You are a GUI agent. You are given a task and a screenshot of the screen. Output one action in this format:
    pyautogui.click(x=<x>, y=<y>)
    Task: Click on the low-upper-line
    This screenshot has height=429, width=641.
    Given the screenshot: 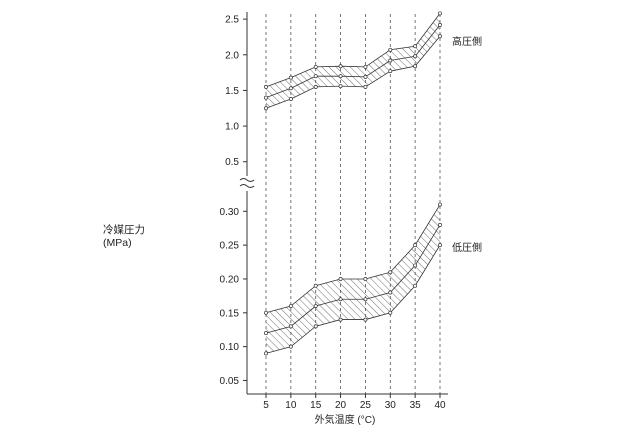 What is the action you would take?
    pyautogui.click(x=353, y=259)
    